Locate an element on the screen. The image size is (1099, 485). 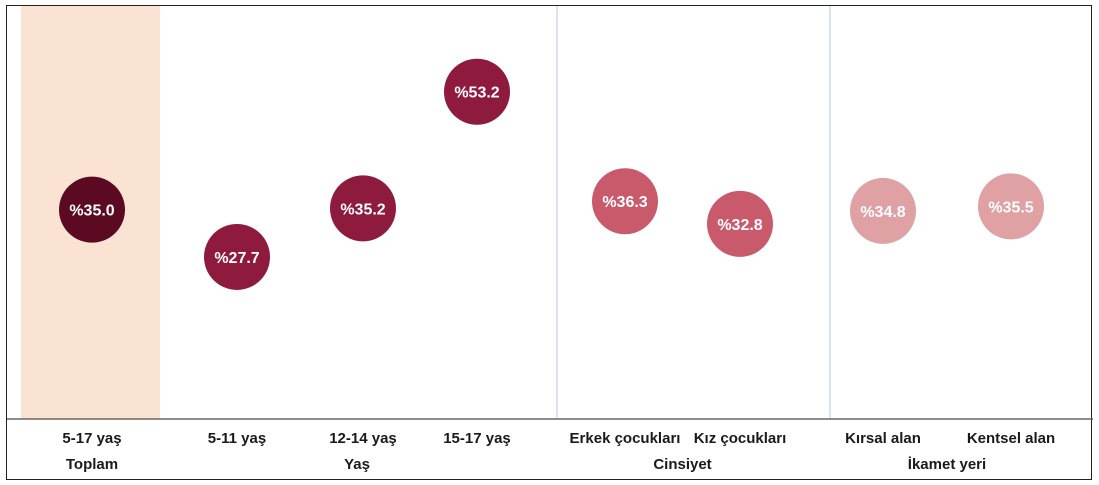
bubble-value-5-17-yas: %35.0 is located at coordinates (91, 211).